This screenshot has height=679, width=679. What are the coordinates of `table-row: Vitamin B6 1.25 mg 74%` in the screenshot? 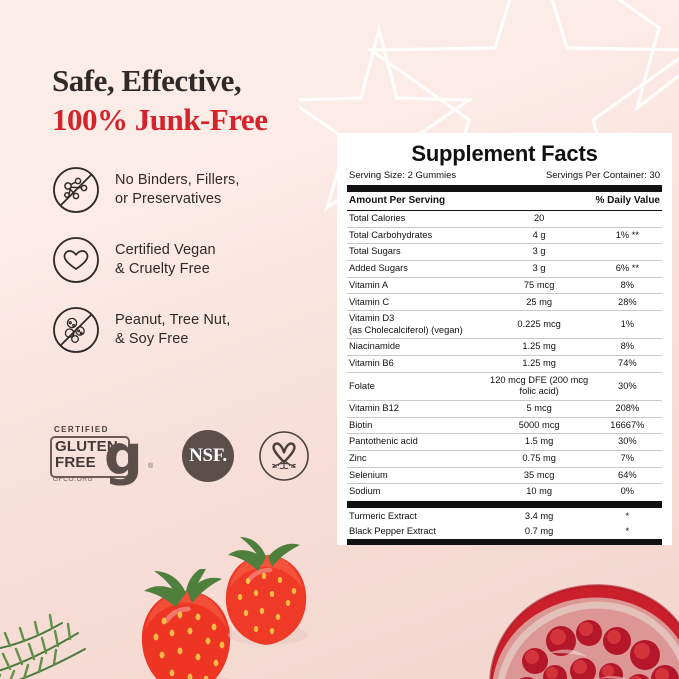 It's located at (504, 364).